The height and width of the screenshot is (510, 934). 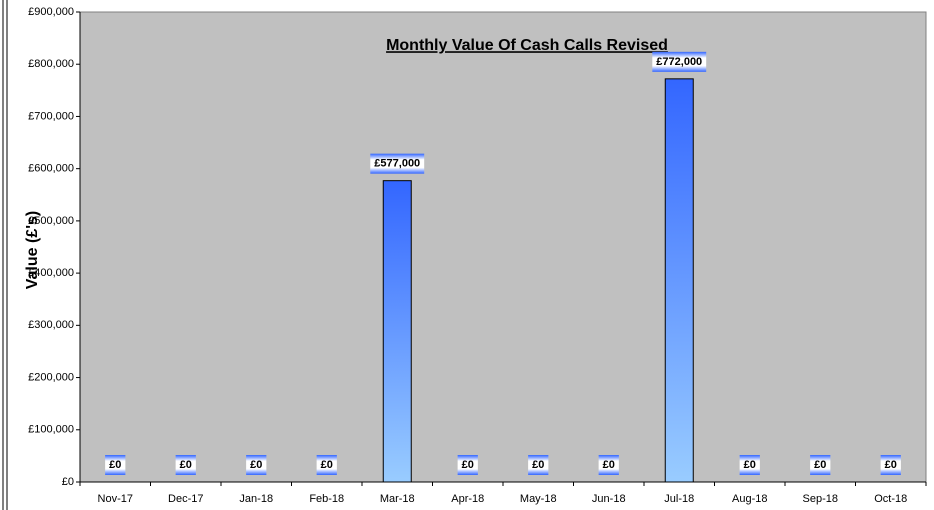 I want to click on value-label: £772,000, so click(x=679, y=62).